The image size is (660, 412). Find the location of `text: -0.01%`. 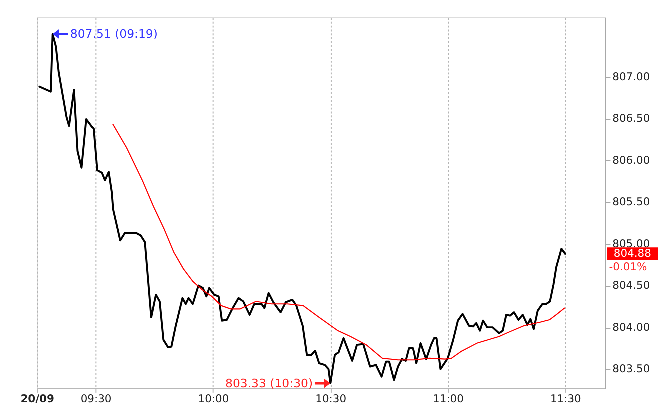

text: -0.01% is located at coordinates (628, 267).